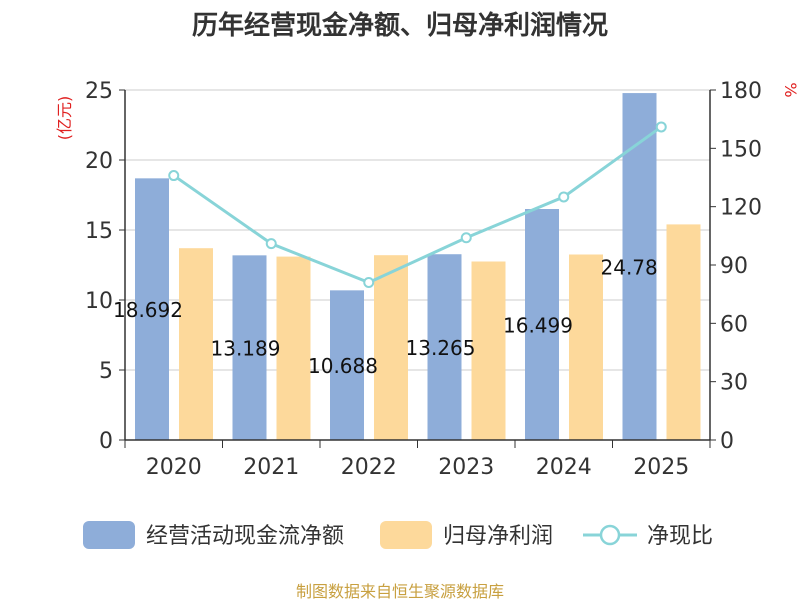 Image resolution: width=800 pixels, height=600 pixels. What do you see at coordinates (734, 383) in the screenshot?
I see `right-axis-tick-label: 30` at bounding box center [734, 383].